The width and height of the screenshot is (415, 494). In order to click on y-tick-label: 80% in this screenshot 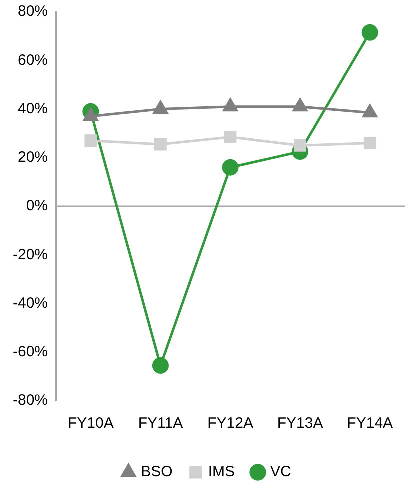, I will do `click(33, 11)`.